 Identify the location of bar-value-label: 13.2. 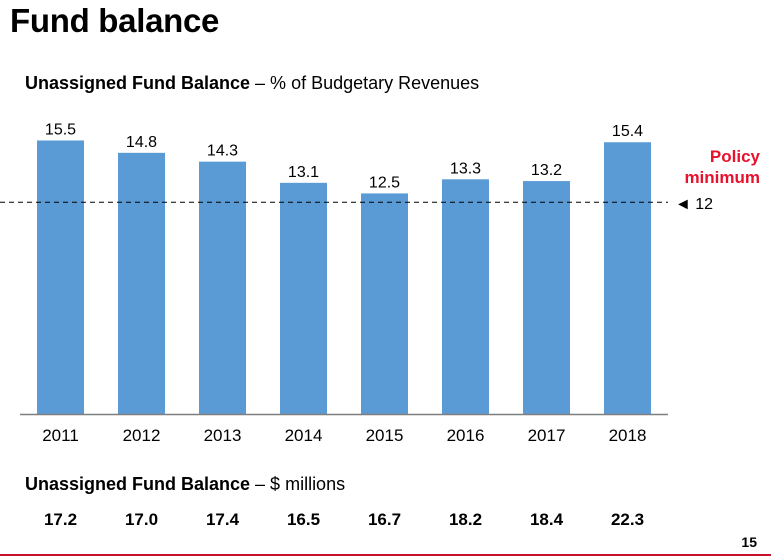
(546, 170).